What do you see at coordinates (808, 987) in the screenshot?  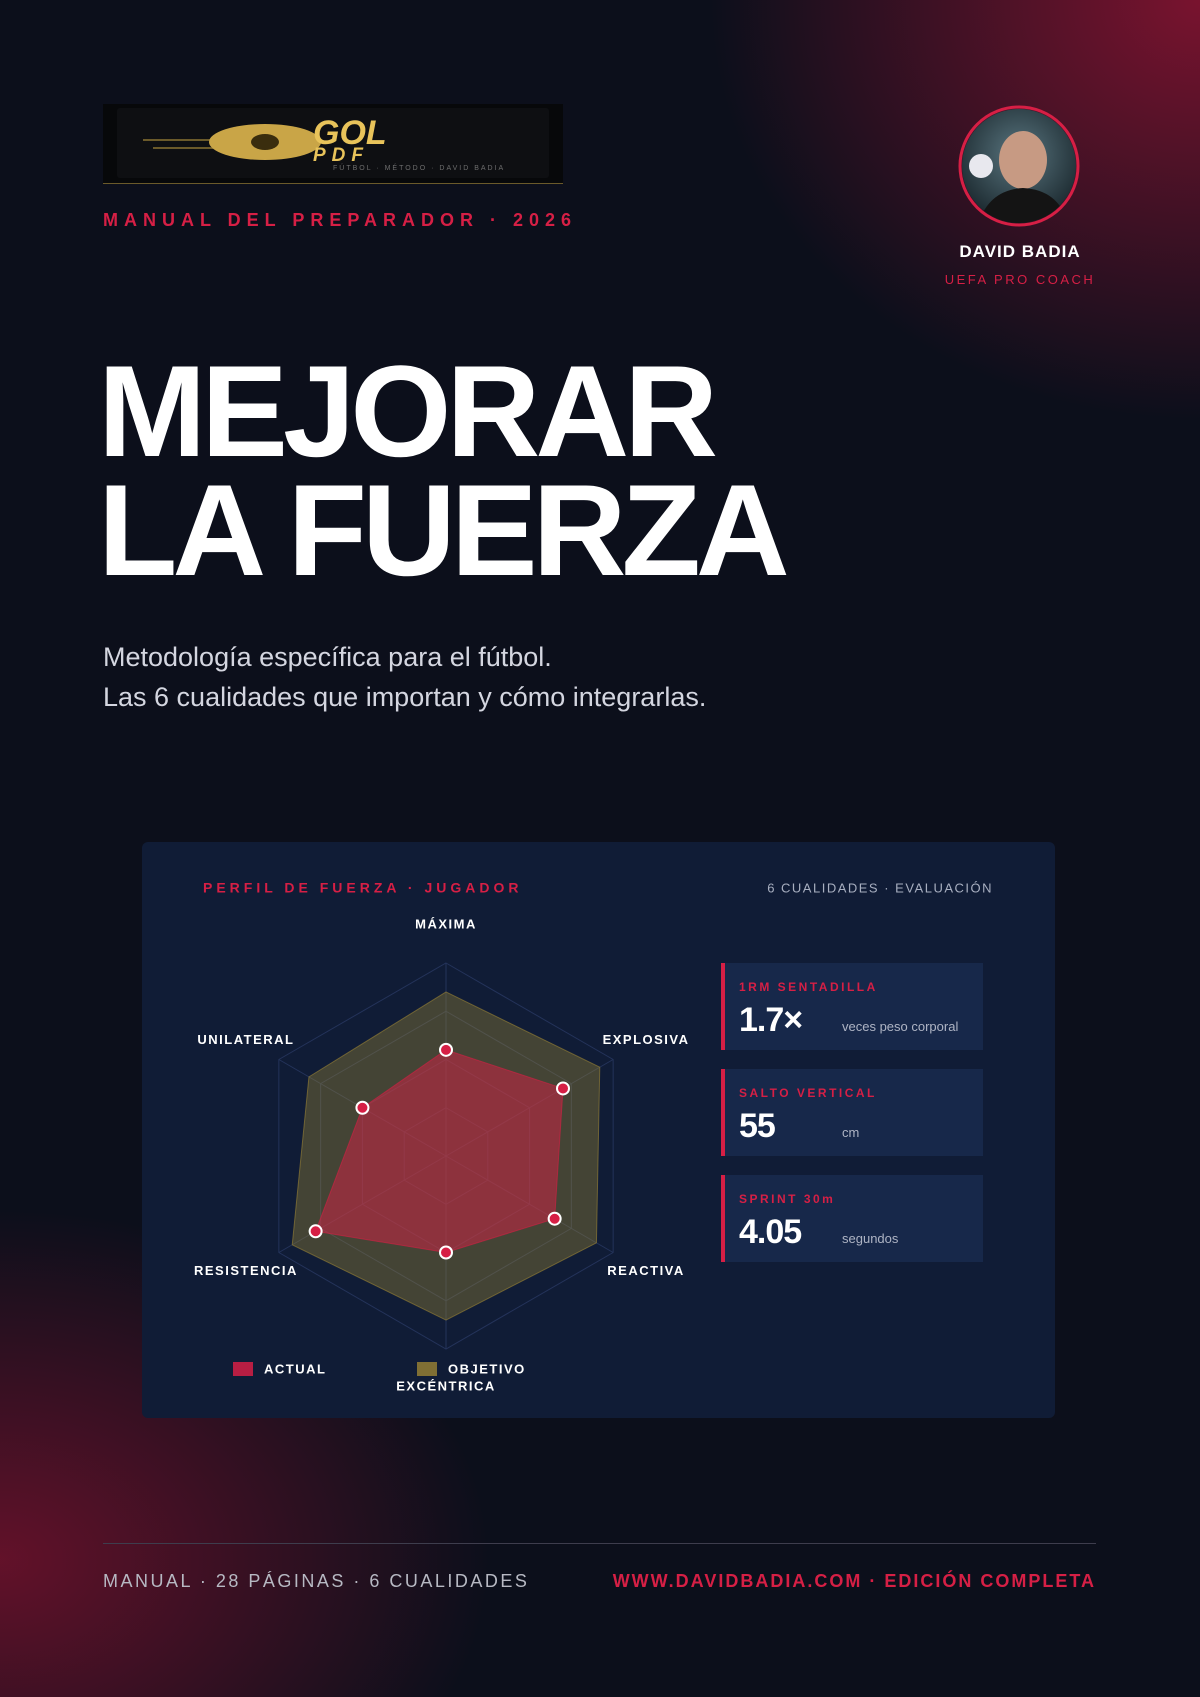 I see `stat-label: 1RM SENTADILLA` at bounding box center [808, 987].